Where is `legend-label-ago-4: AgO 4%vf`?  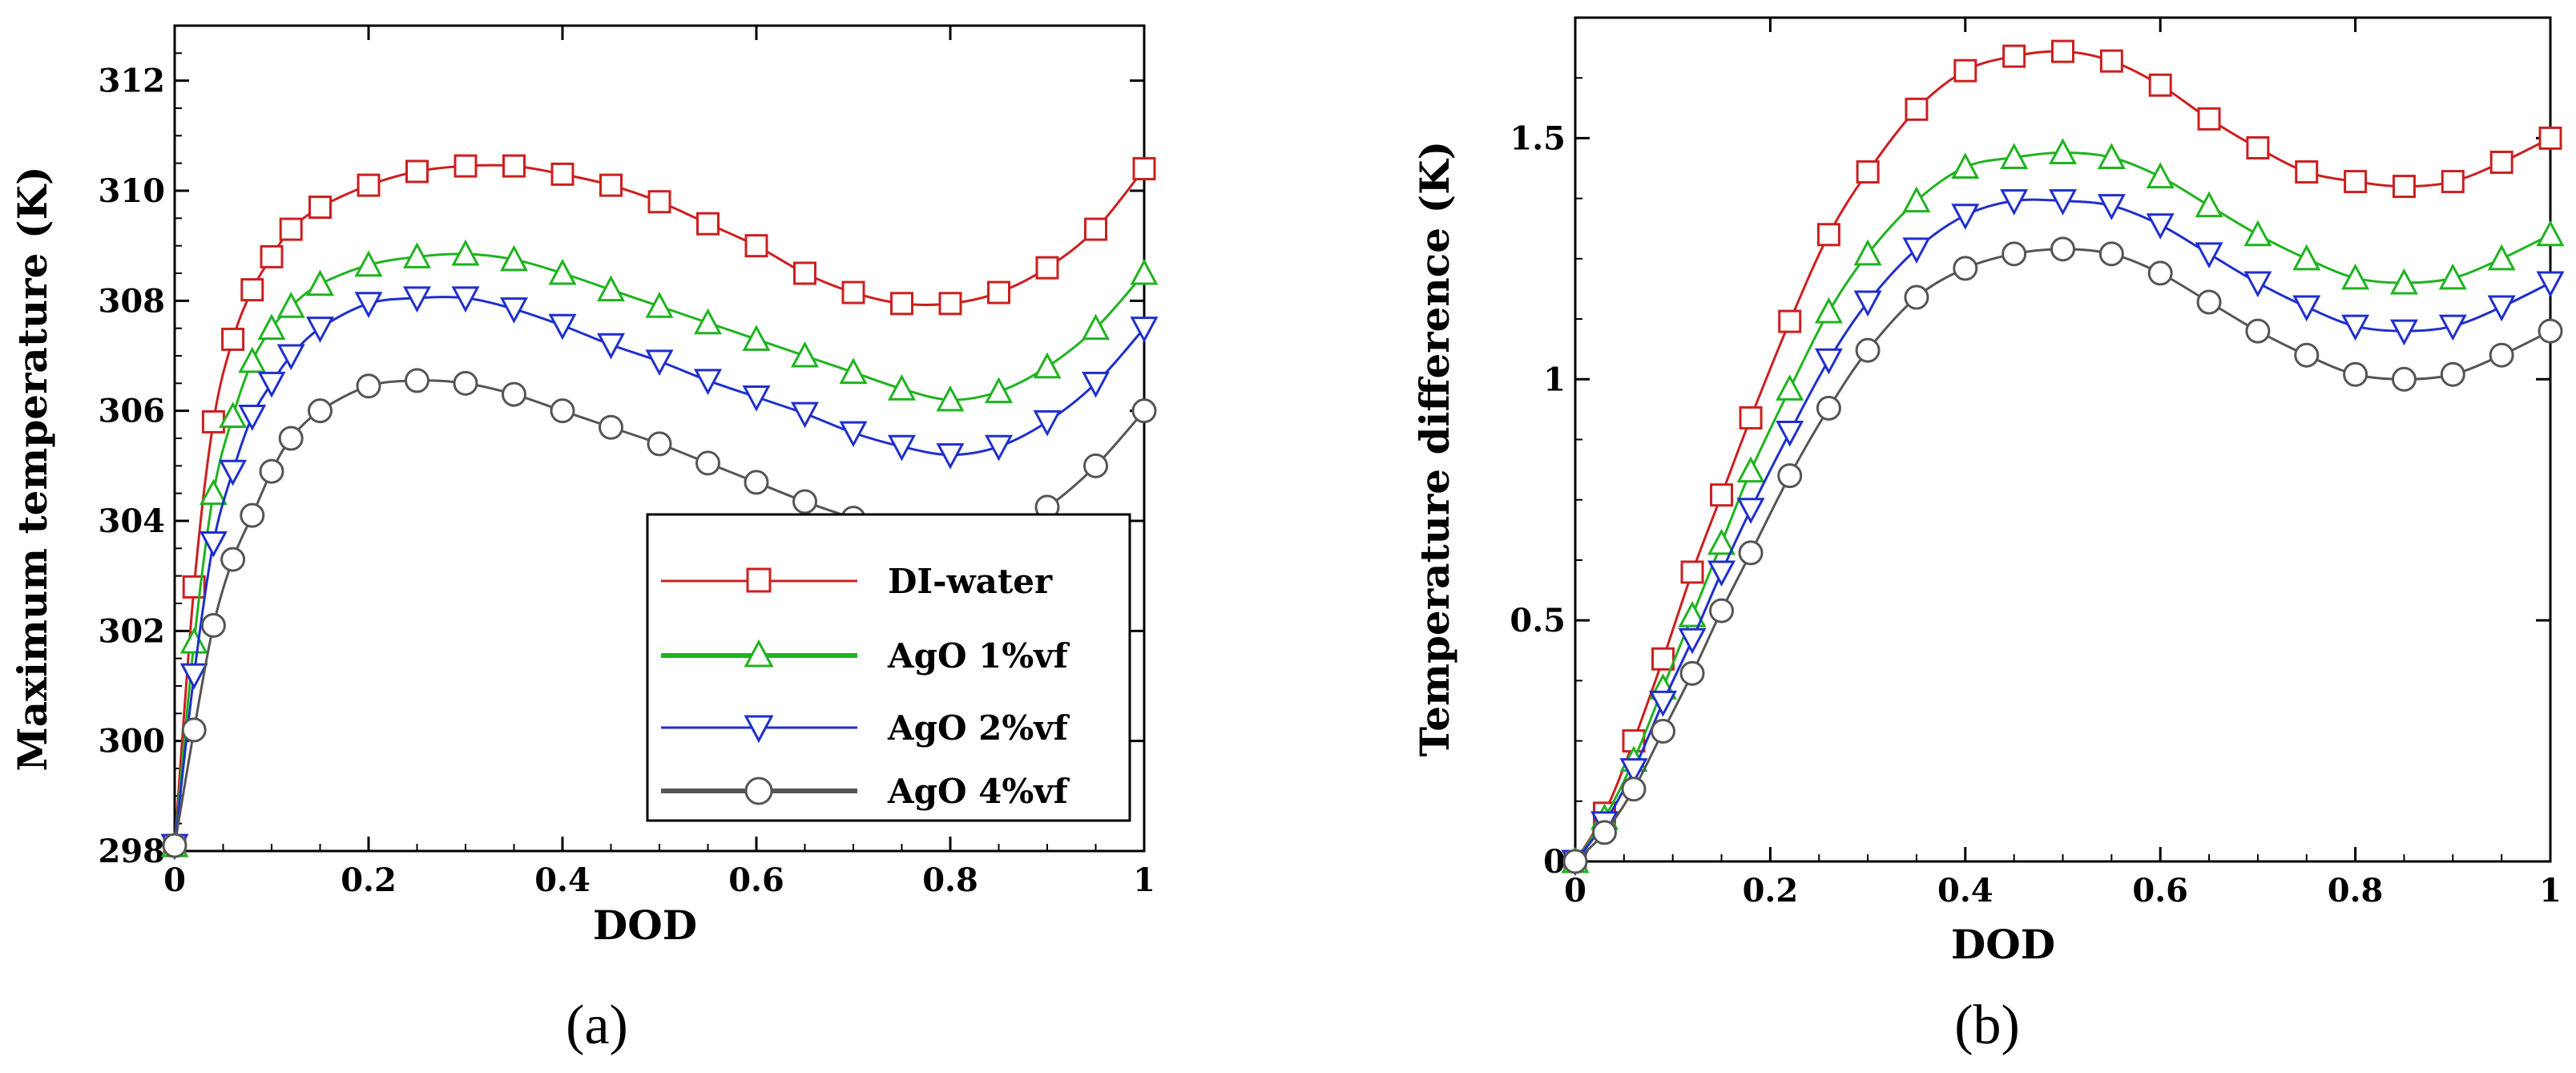
legend-label-ago-4: AgO 4%vf is located at coordinates (978, 791).